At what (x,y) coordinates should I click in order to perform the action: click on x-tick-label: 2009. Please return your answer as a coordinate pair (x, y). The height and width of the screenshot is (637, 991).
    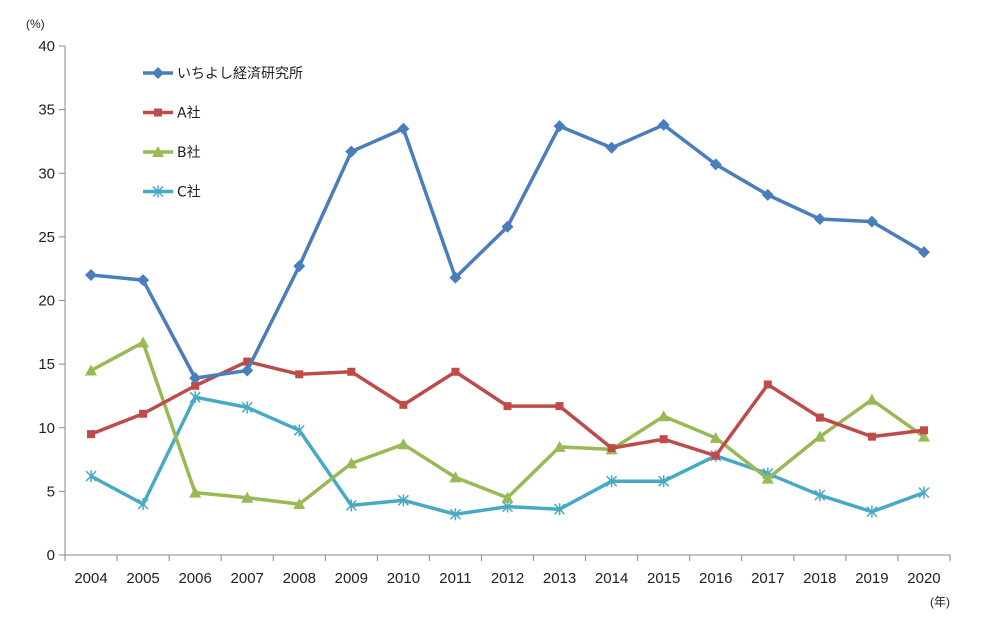
    Looking at the image, I should click on (351, 578).